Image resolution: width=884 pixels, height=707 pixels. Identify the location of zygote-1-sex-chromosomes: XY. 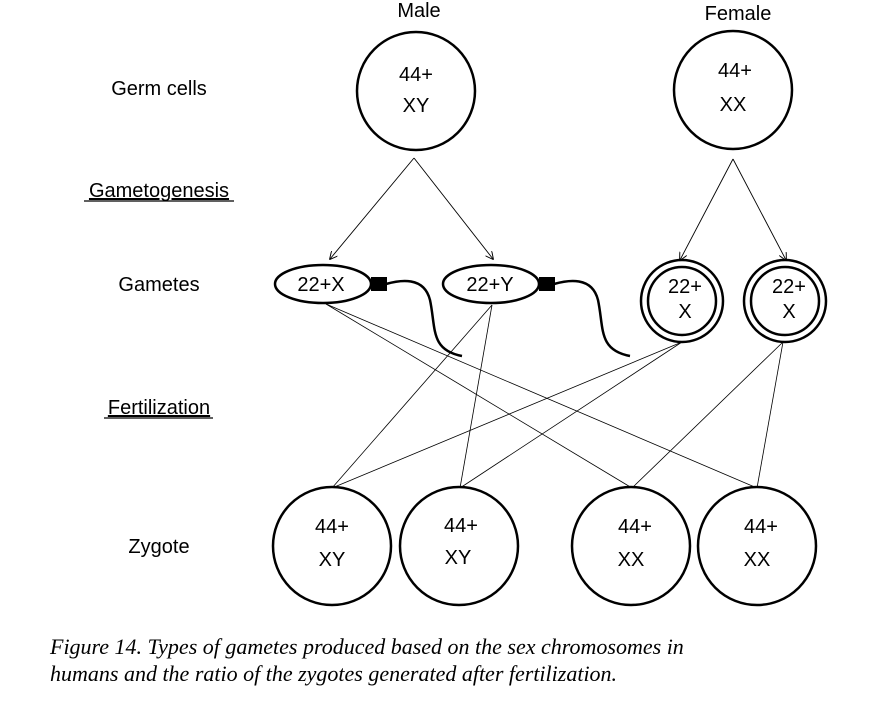
(332, 560).